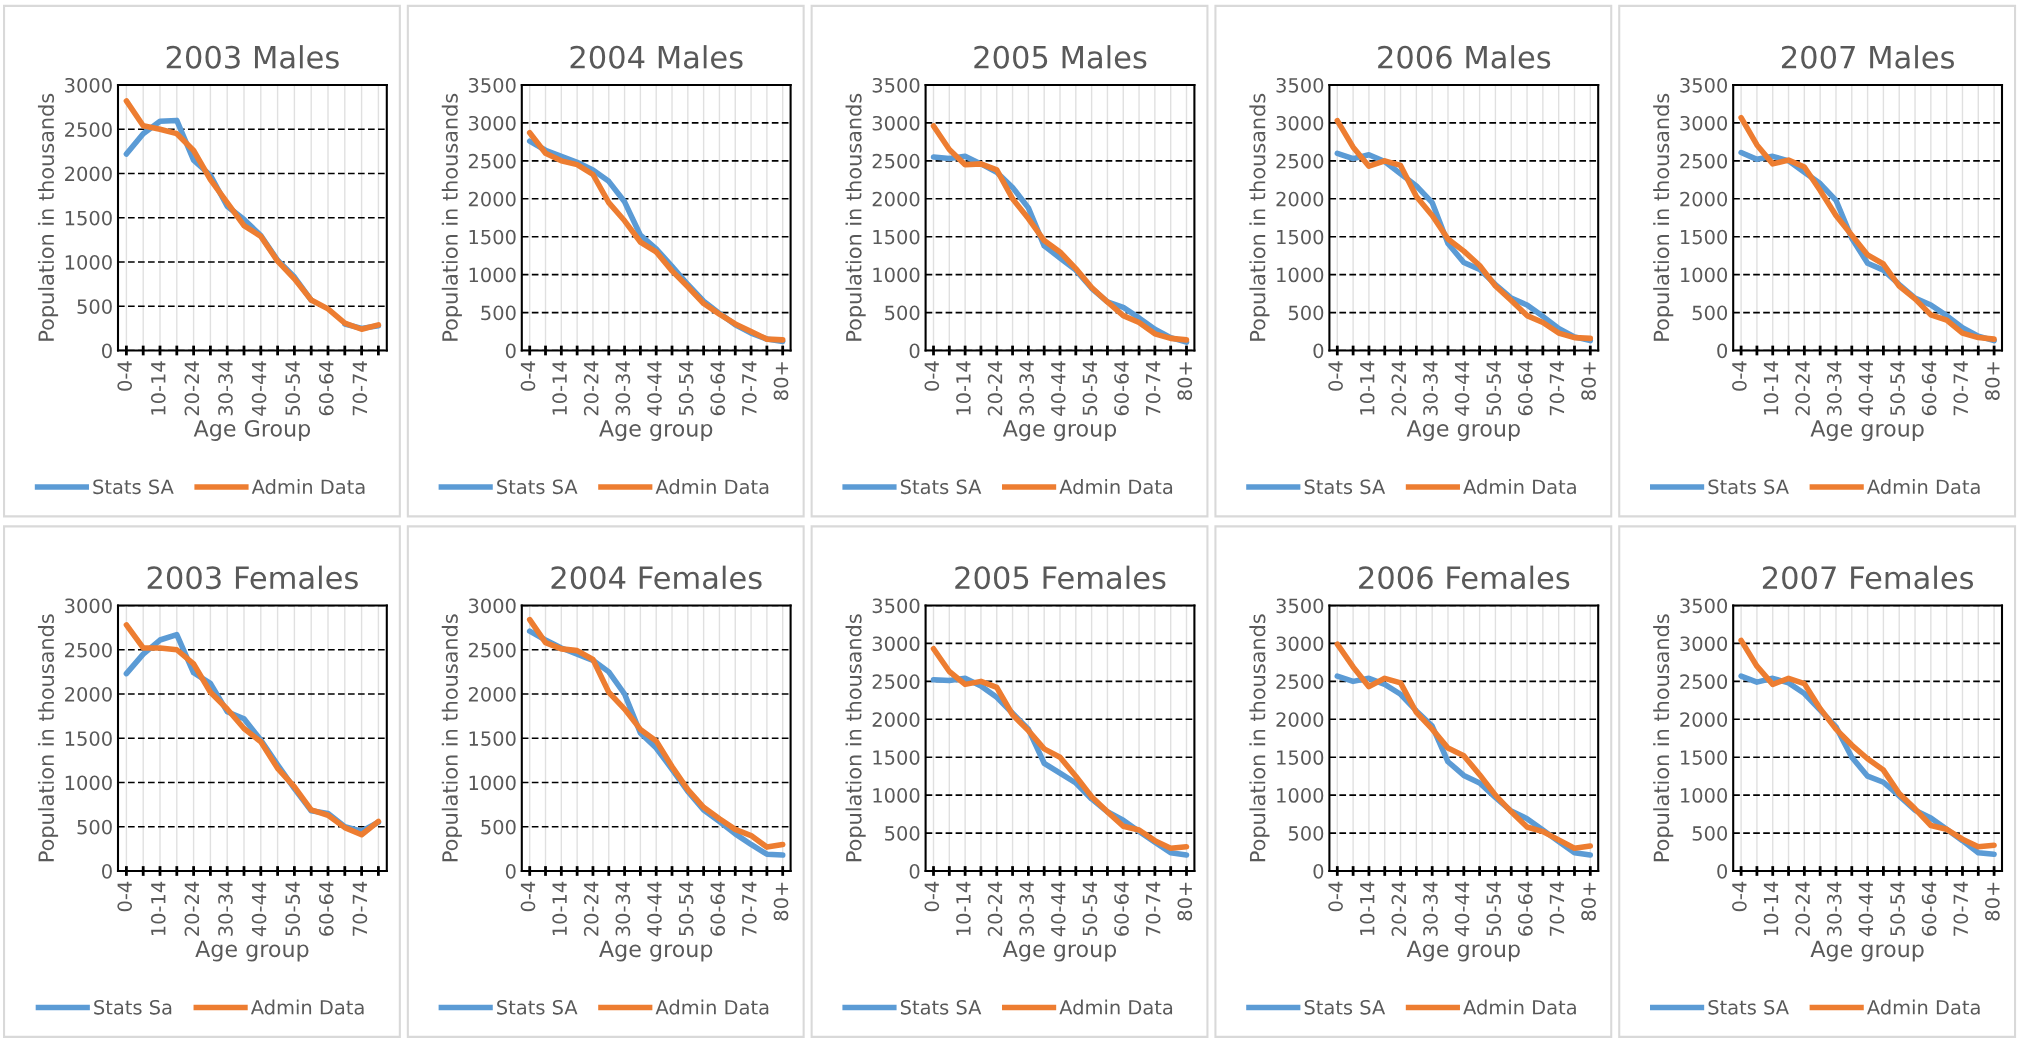 The width and height of the screenshot is (2019, 1041). I want to click on chart-title: 2005 Females, so click(1060, 577).